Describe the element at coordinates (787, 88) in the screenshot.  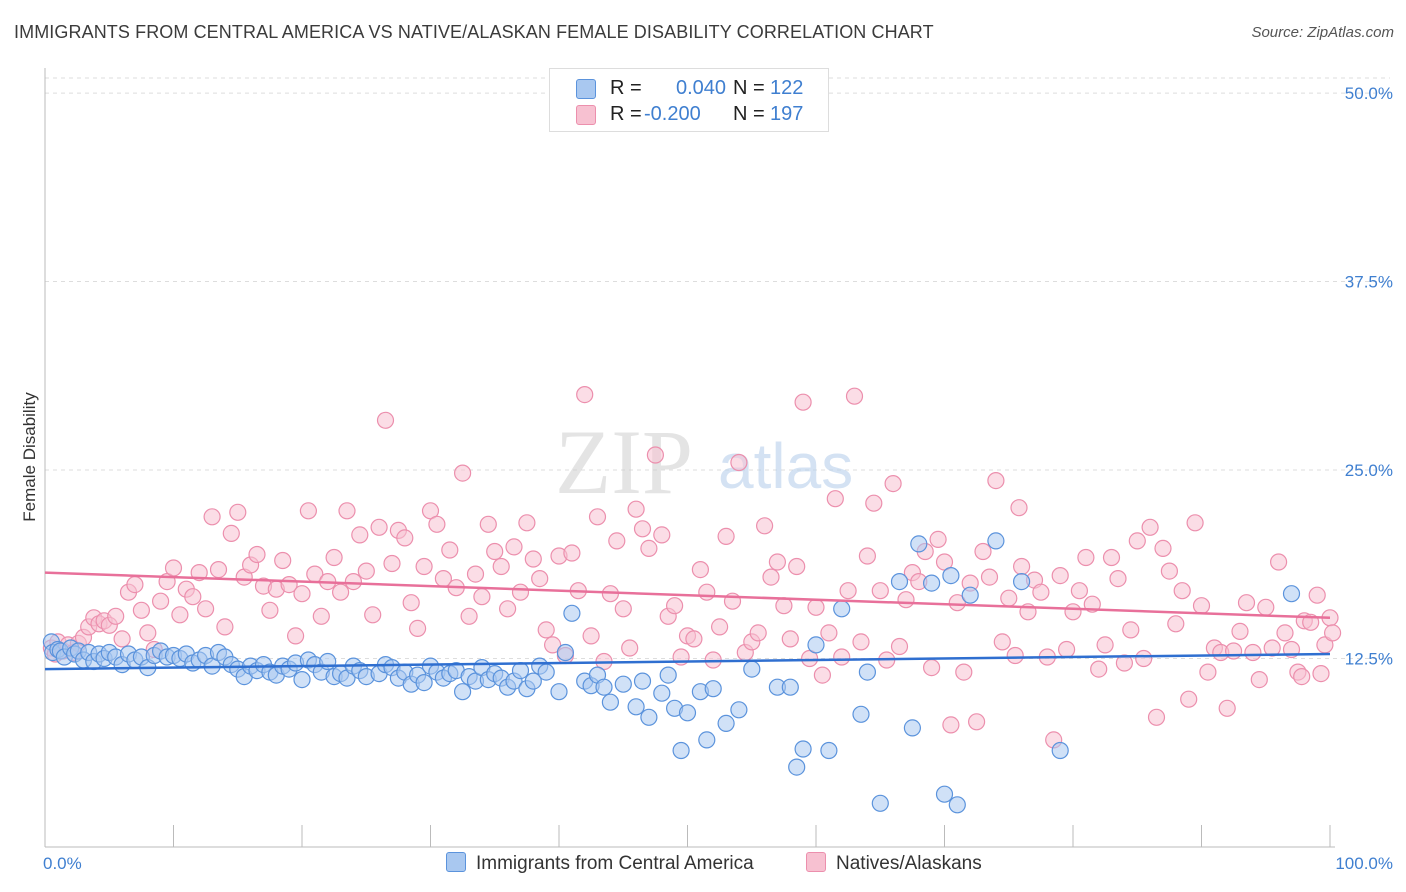
I see `legend-n-value: 122` at that location.